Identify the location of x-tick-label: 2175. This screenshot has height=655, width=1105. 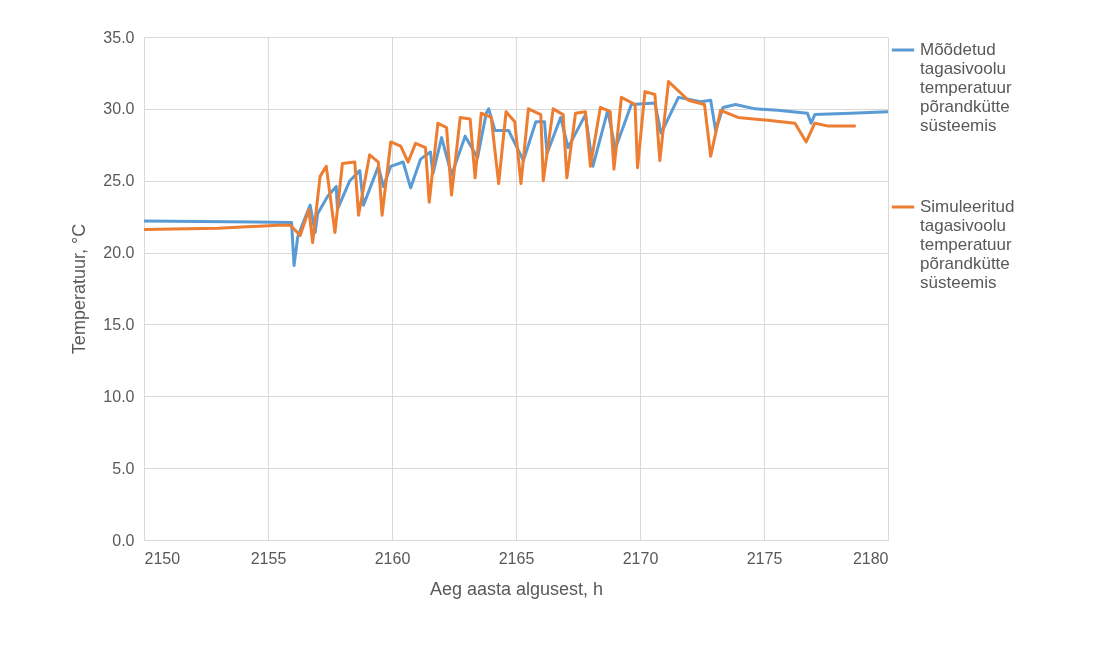
(764, 558).